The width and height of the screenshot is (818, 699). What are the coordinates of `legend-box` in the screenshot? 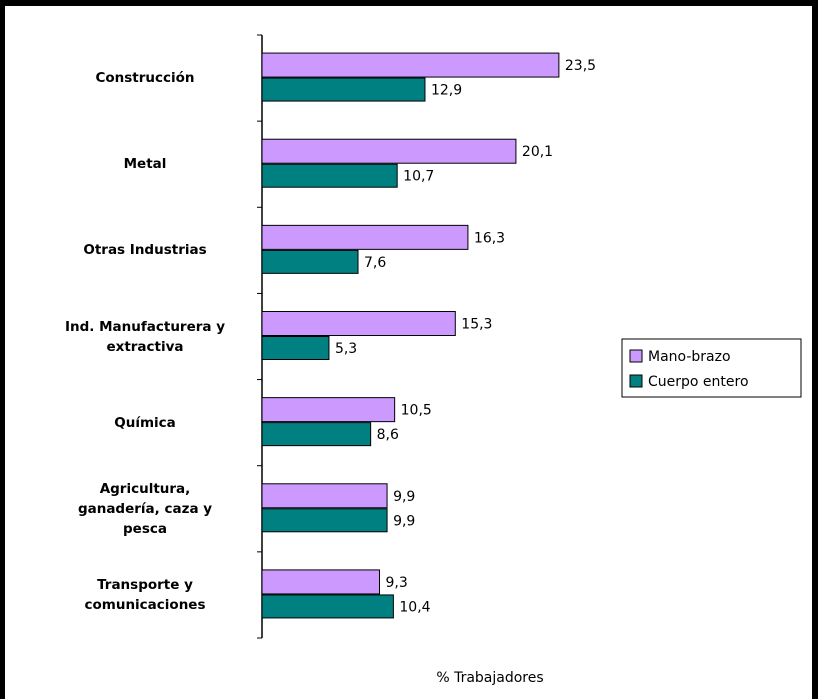 It's located at (711, 368).